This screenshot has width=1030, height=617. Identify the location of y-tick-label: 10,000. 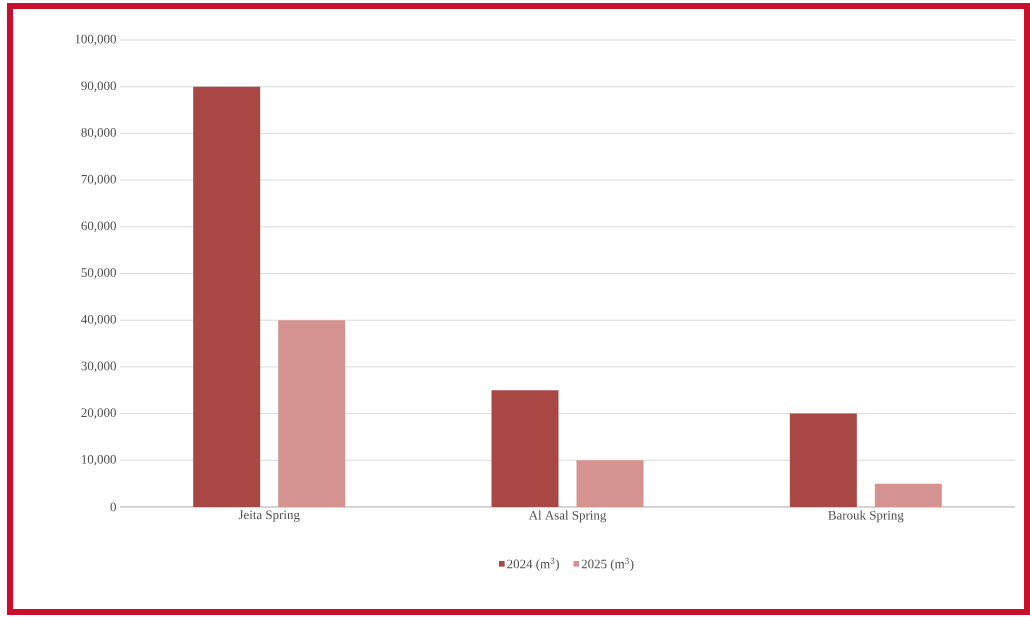
(99, 460).